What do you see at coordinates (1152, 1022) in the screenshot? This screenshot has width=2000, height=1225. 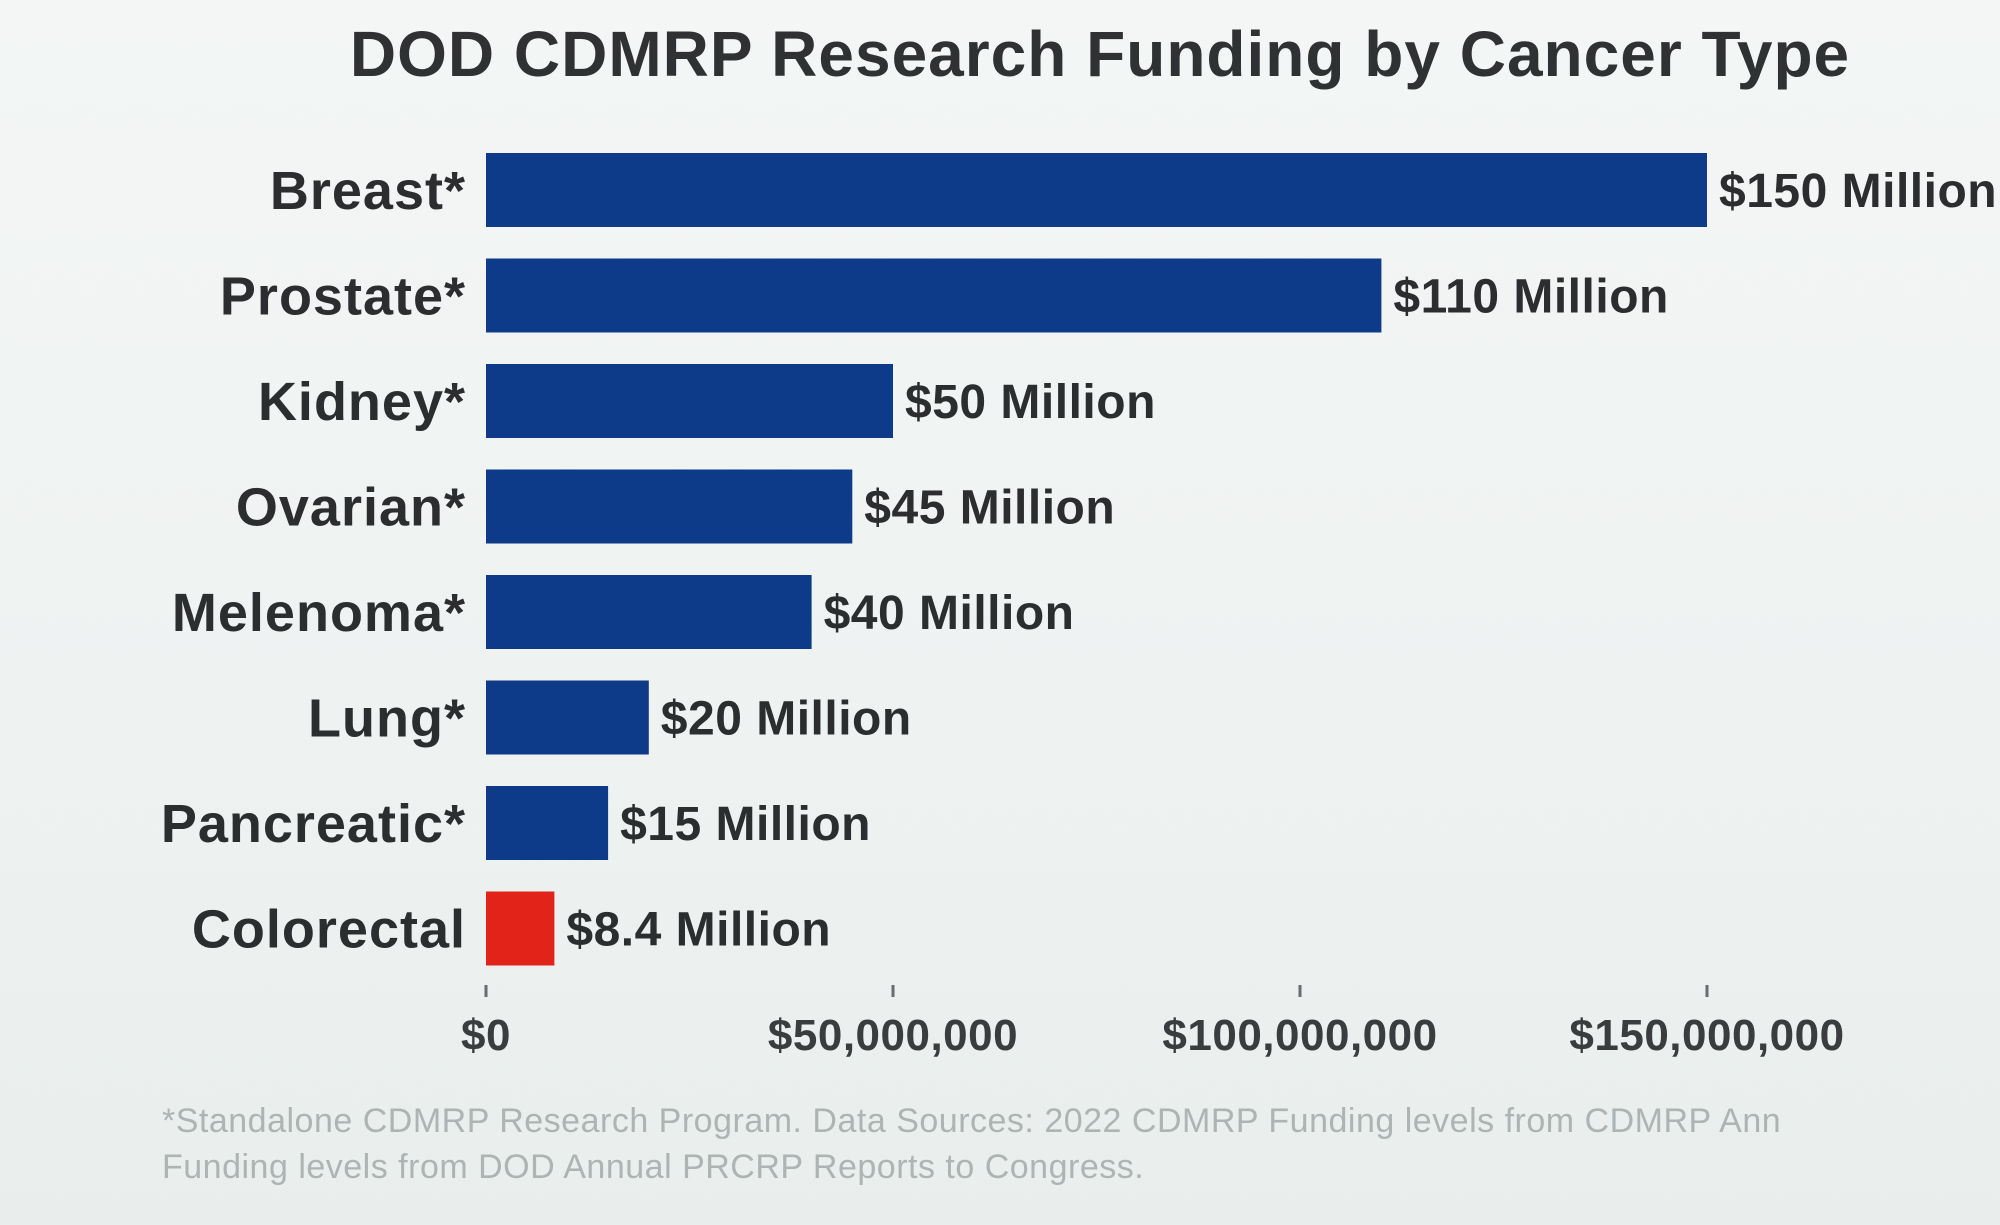 I see `x-axis: $0 $50,000,000 $100,000,000 $150,000,000` at bounding box center [1152, 1022].